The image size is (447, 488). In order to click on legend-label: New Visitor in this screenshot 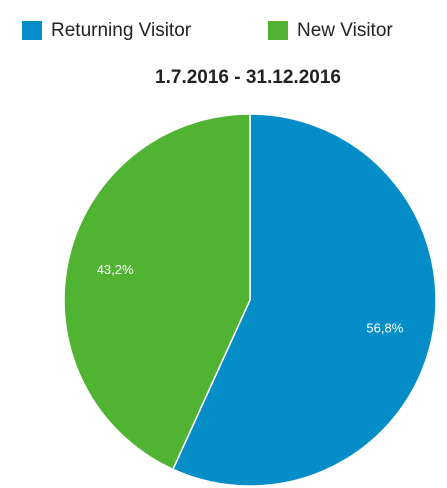, I will do `click(345, 30)`.